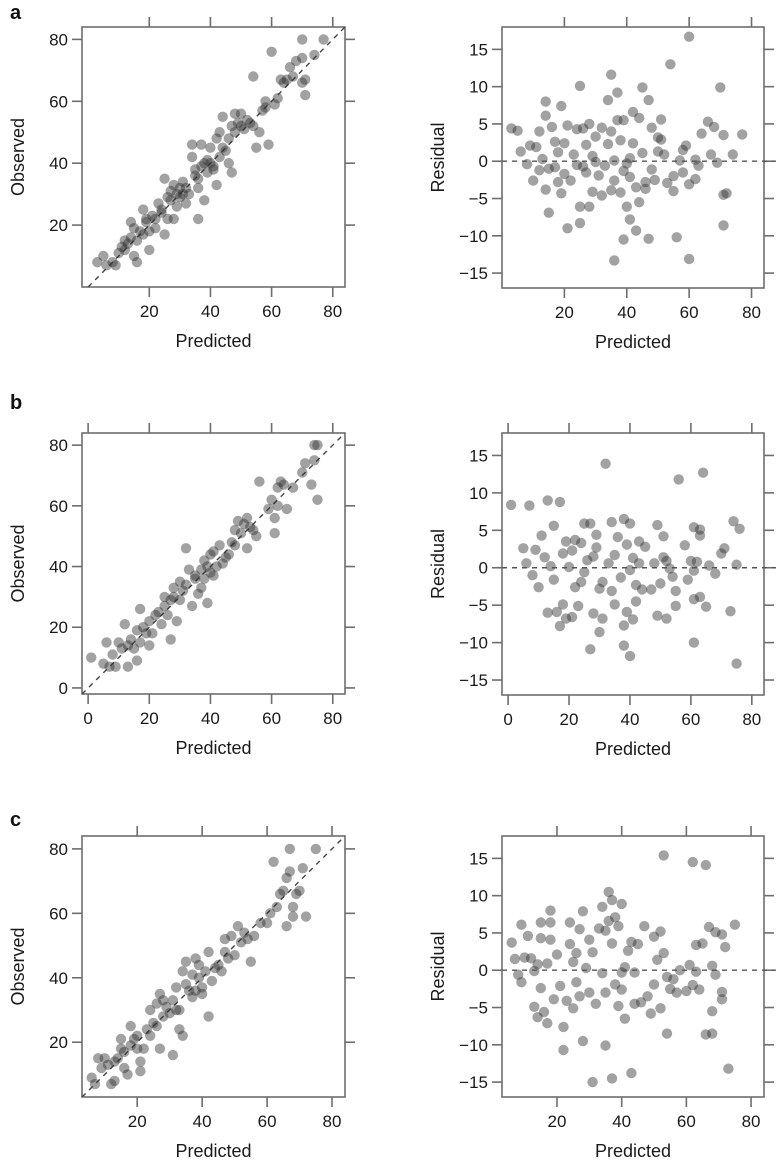  I want to click on panel-b-observed: 0 20 40 60 80 0 20 40 60 80 Predicted Observed, so click(181, 590).